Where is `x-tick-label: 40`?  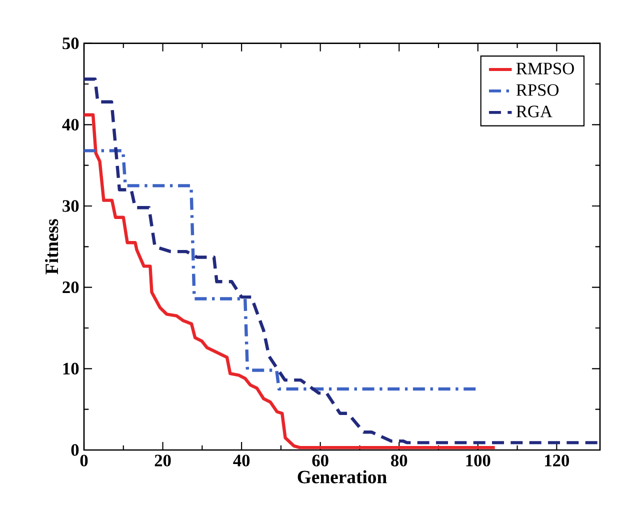 x-tick-label: 40 is located at coordinates (241, 460).